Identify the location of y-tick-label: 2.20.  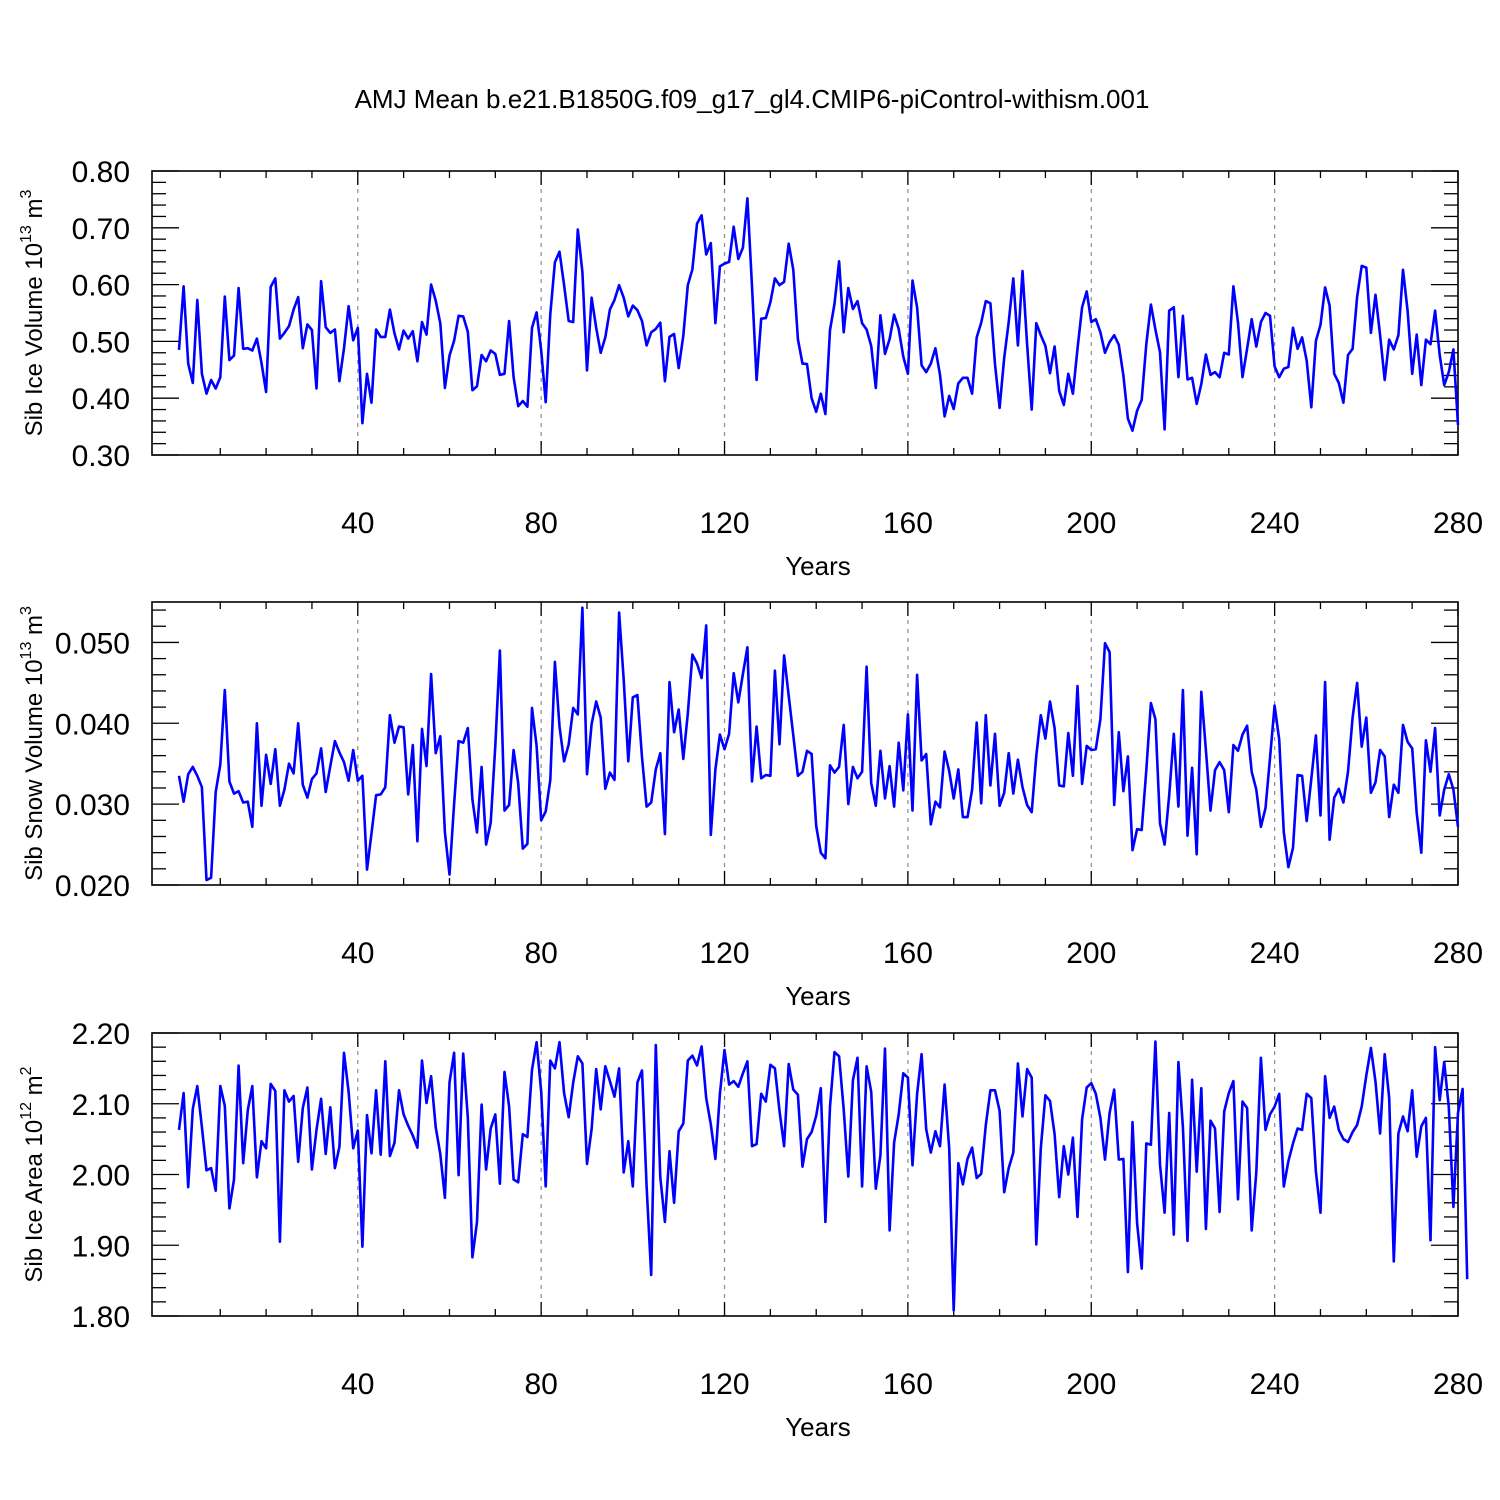
(101, 1034).